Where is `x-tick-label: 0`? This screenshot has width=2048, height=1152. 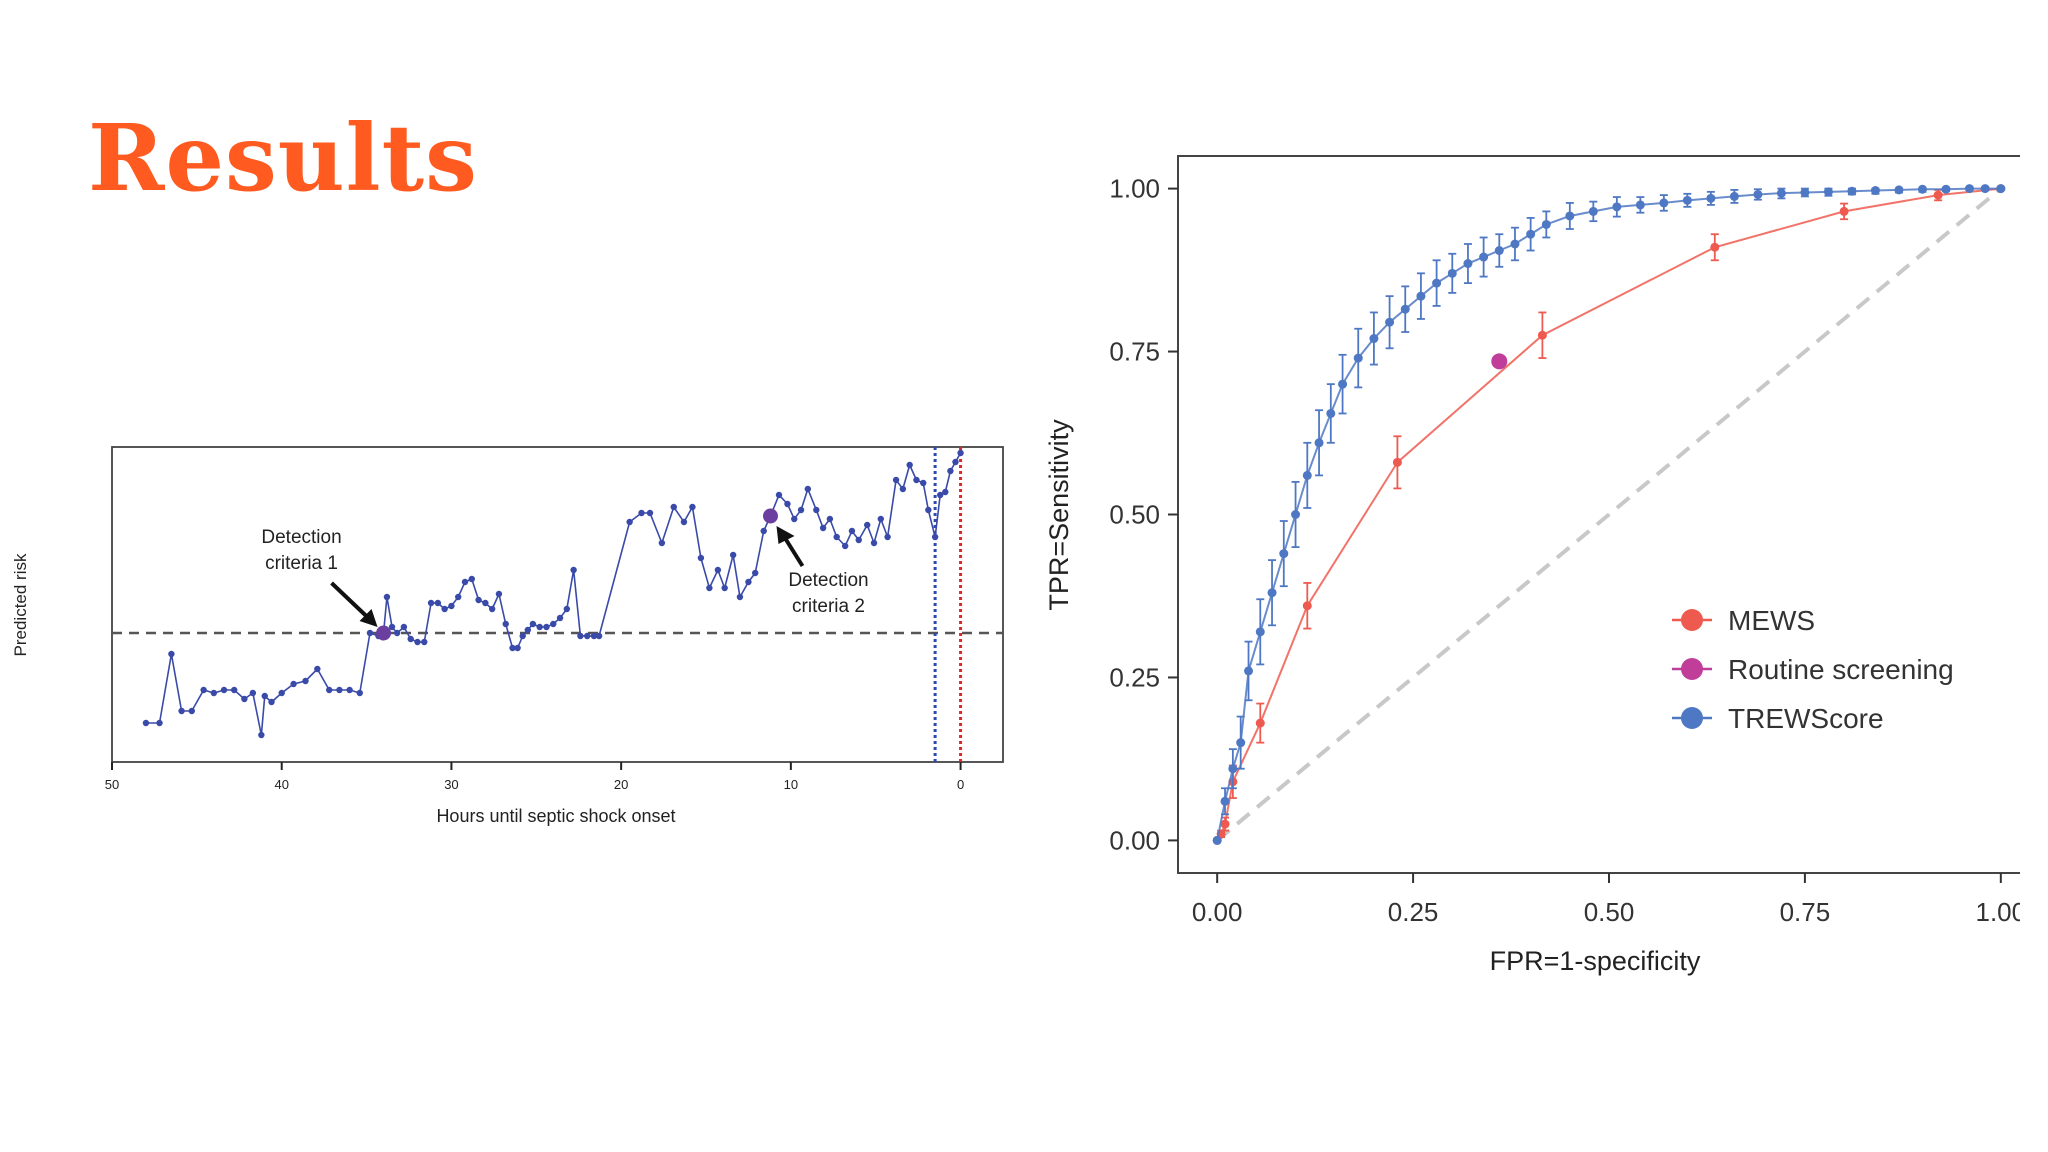 x-tick-label: 0 is located at coordinates (960, 784).